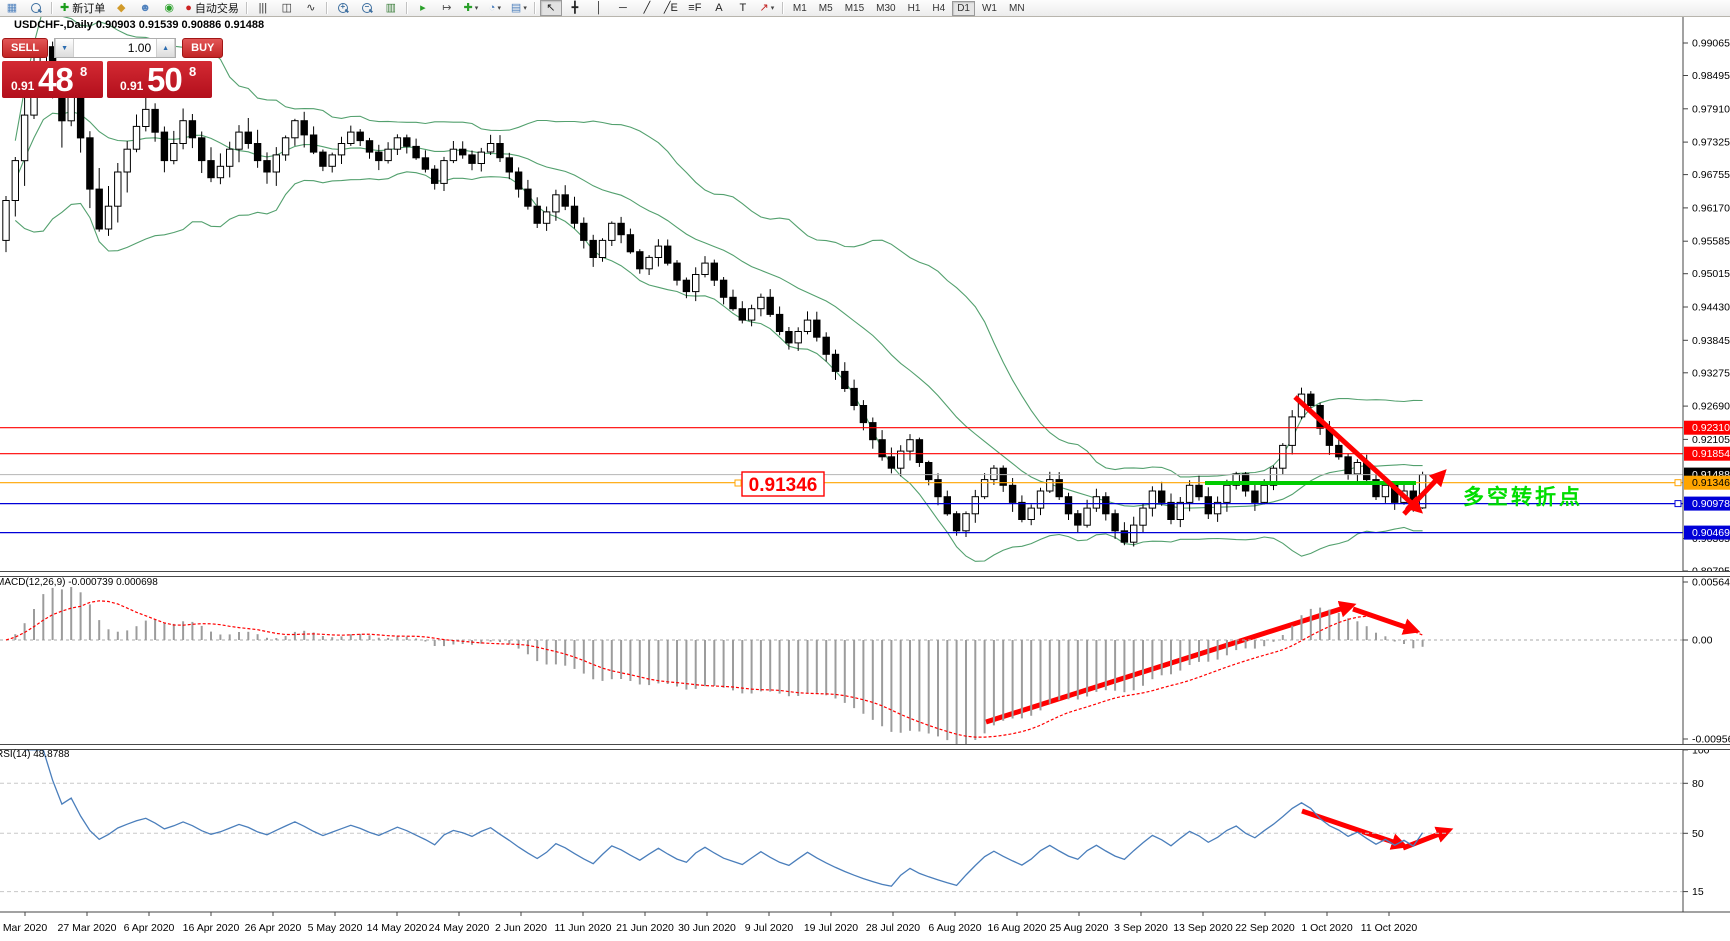 This screenshot has height=941, width=1730. Describe the element at coordinates (825, 8) in the screenshot. I see `timeframe-m5-button: M5` at that location.